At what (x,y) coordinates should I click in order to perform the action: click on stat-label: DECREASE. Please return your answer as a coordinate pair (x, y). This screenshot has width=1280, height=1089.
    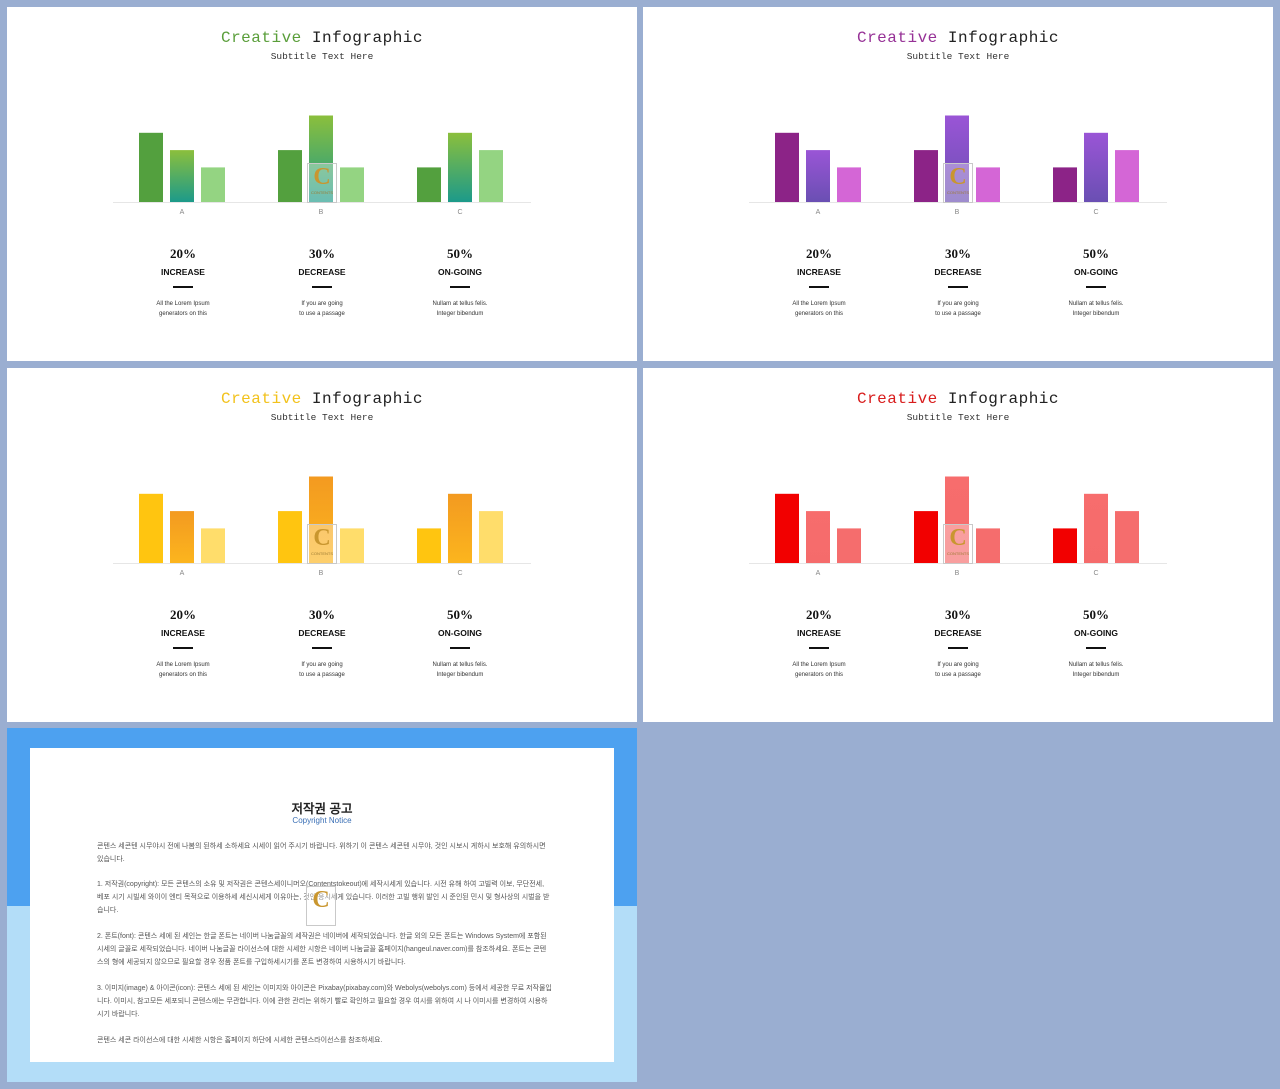
    Looking at the image, I should click on (322, 272).